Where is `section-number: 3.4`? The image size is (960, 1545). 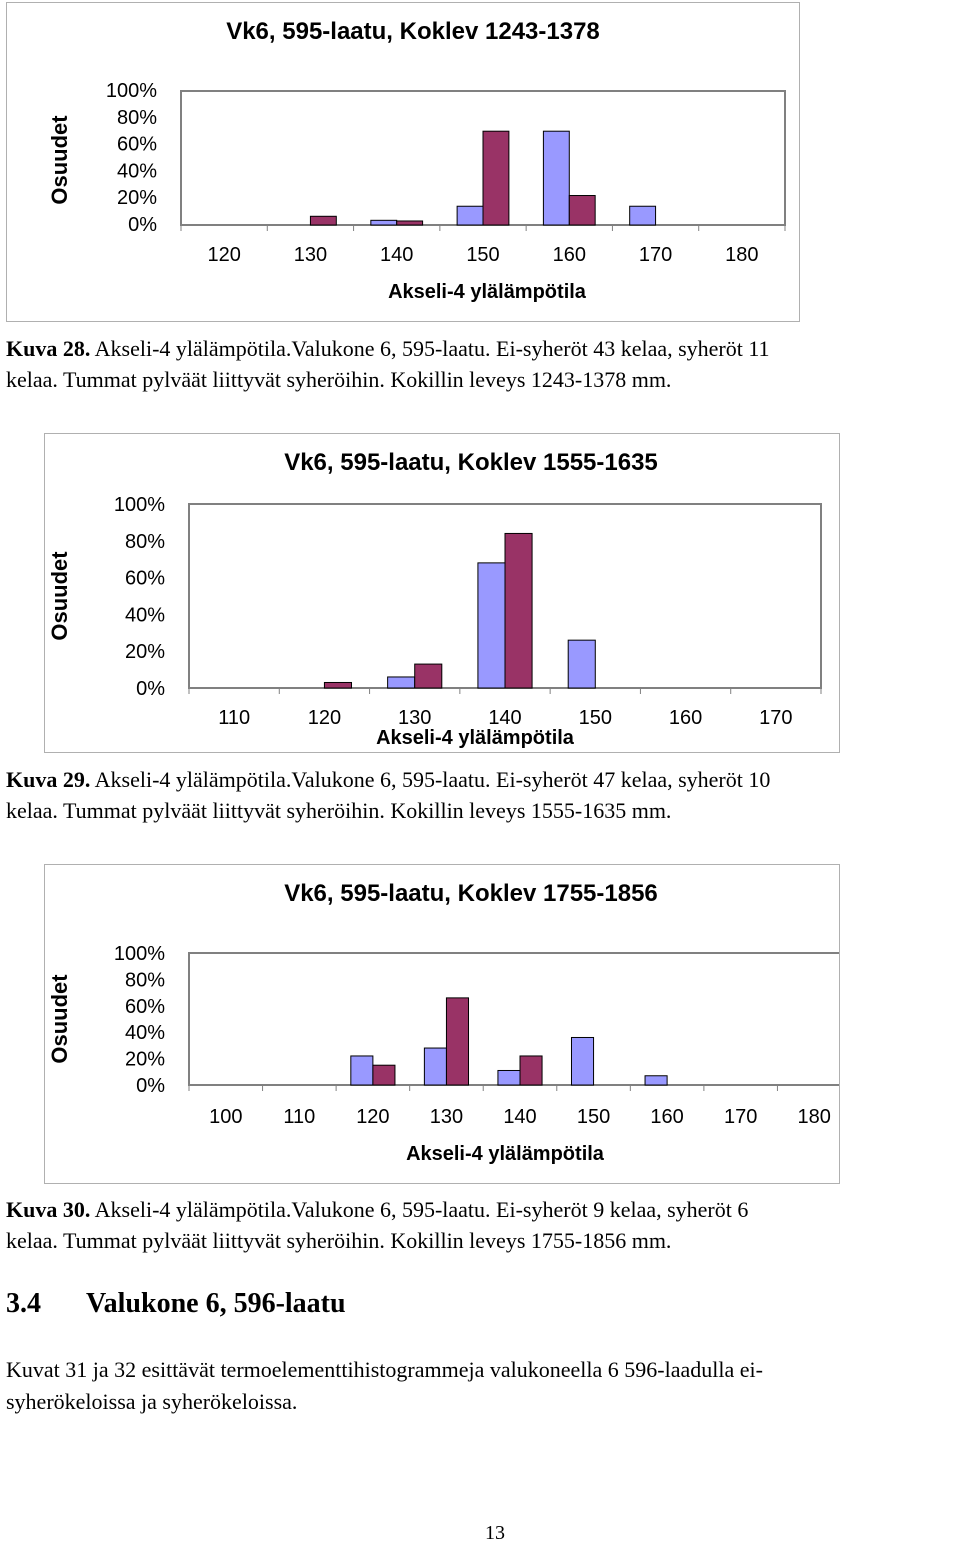 section-number: 3.4 is located at coordinates (23, 1303).